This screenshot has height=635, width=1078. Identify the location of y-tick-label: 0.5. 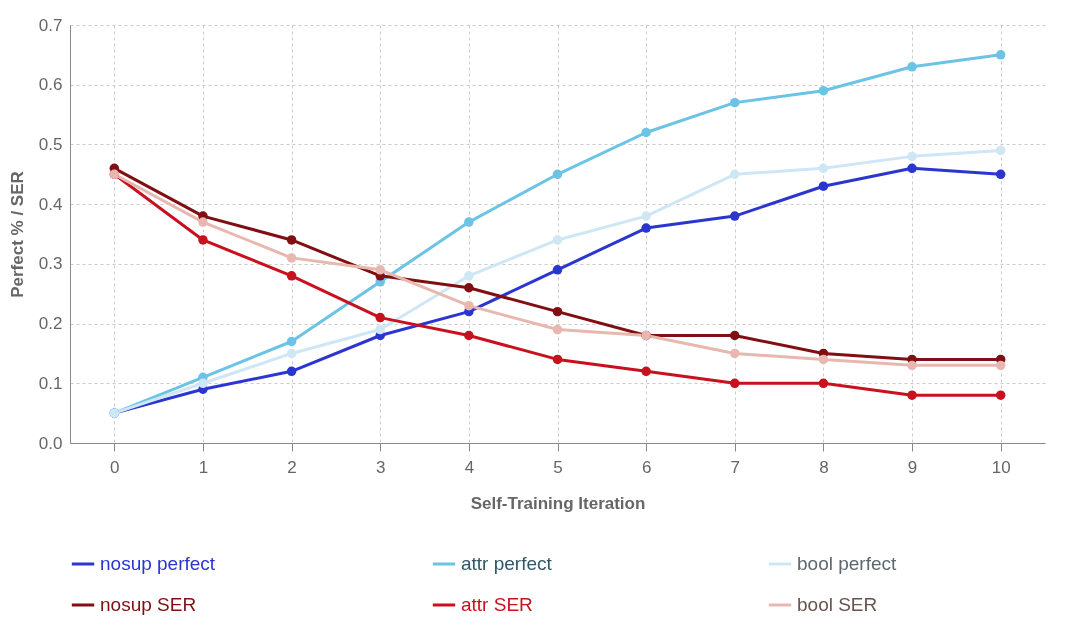
(50, 144).